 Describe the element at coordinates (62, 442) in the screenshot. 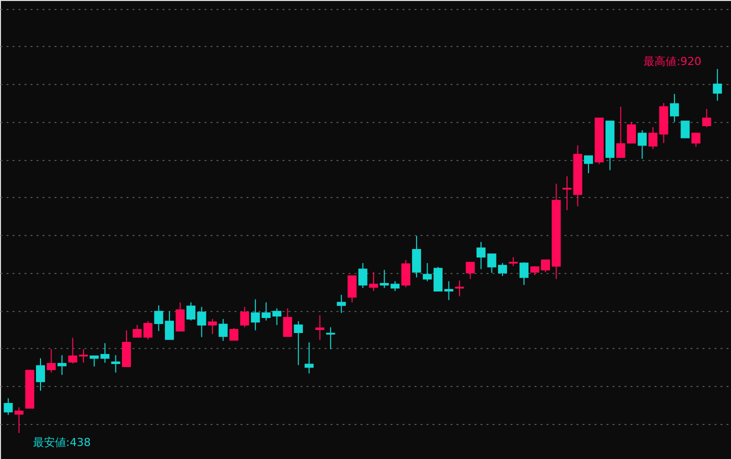

I see `text: 最安値:438` at that location.